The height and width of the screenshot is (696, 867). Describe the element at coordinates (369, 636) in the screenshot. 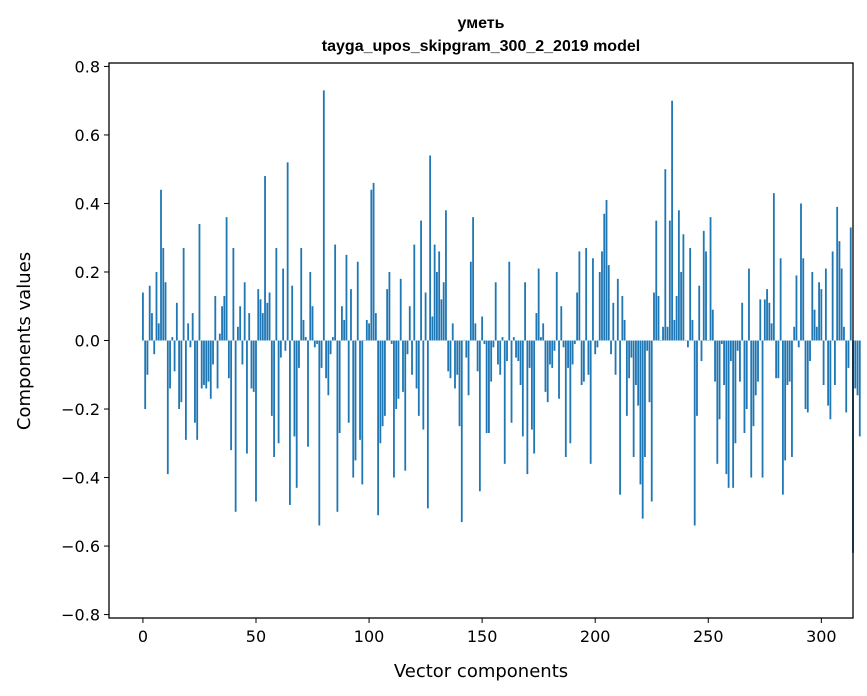

I see `x-tick-label: 100` at that location.